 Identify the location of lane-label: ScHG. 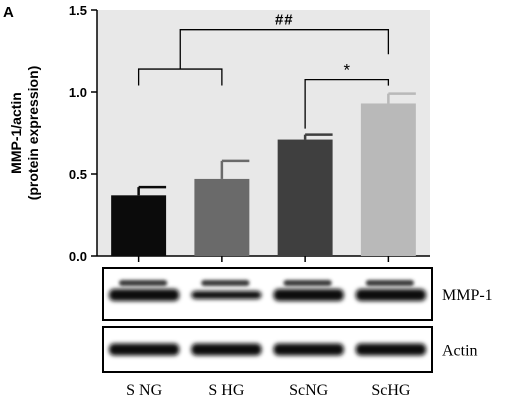
(391, 390).